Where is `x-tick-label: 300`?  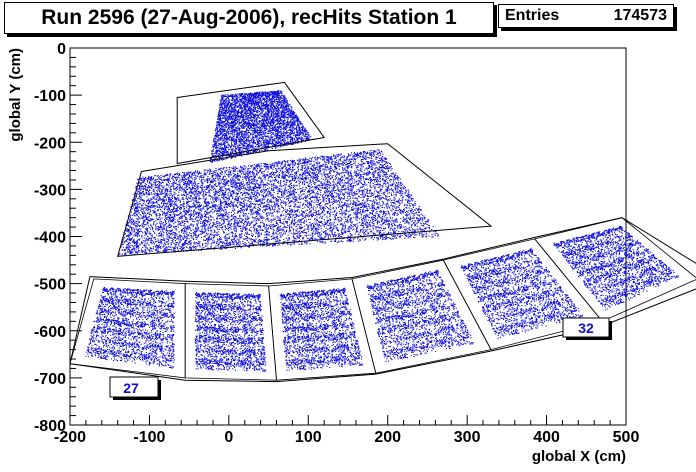 x-tick-label: 300 is located at coordinates (467, 437).